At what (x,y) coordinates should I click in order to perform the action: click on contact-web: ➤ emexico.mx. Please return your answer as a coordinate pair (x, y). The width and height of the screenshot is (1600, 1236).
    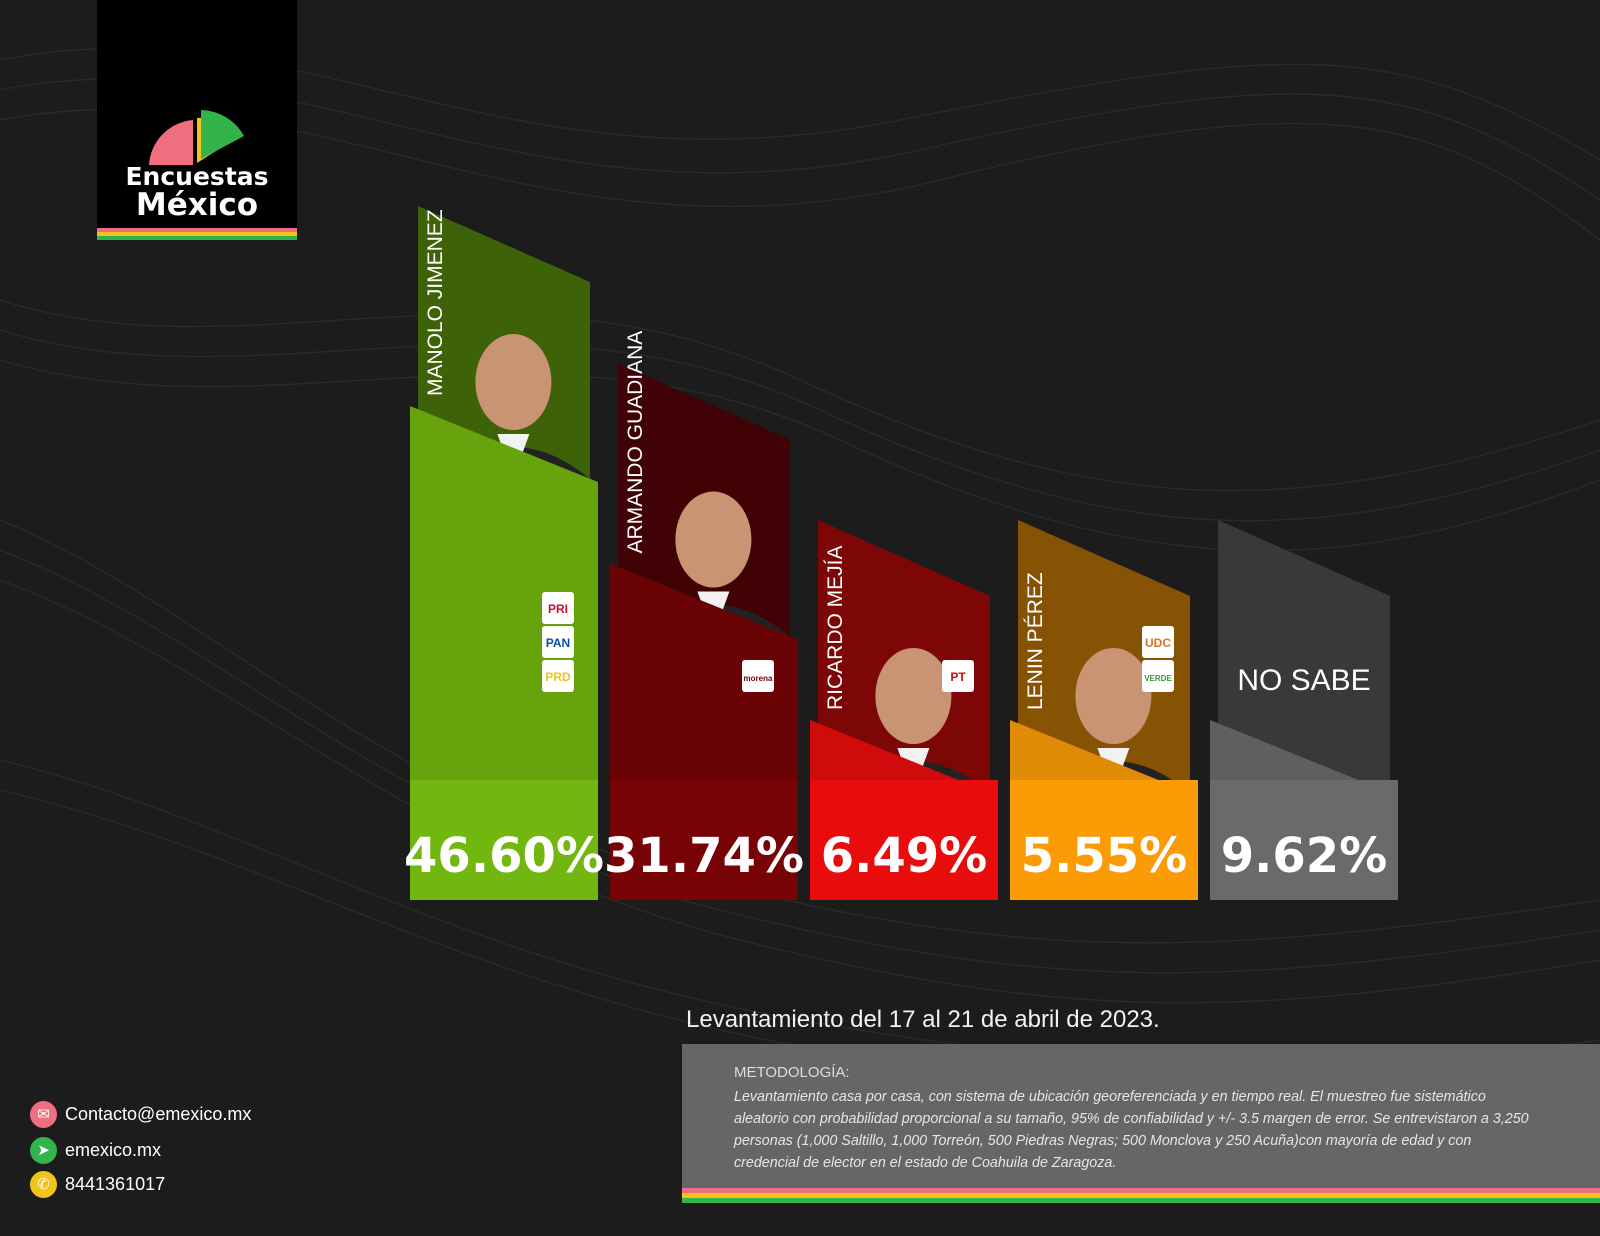
    Looking at the image, I should click on (95, 1150).